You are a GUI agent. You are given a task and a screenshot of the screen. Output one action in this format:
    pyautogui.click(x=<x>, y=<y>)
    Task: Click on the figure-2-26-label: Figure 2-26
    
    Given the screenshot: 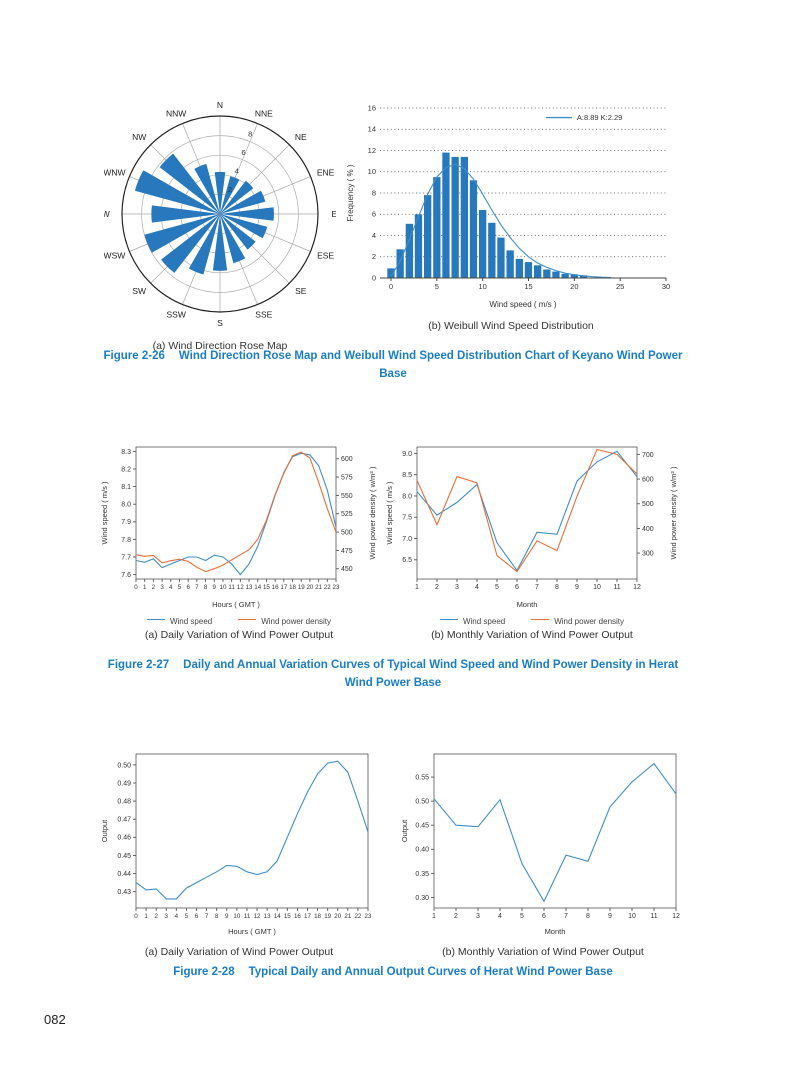 What is the action you would take?
    pyautogui.click(x=134, y=356)
    